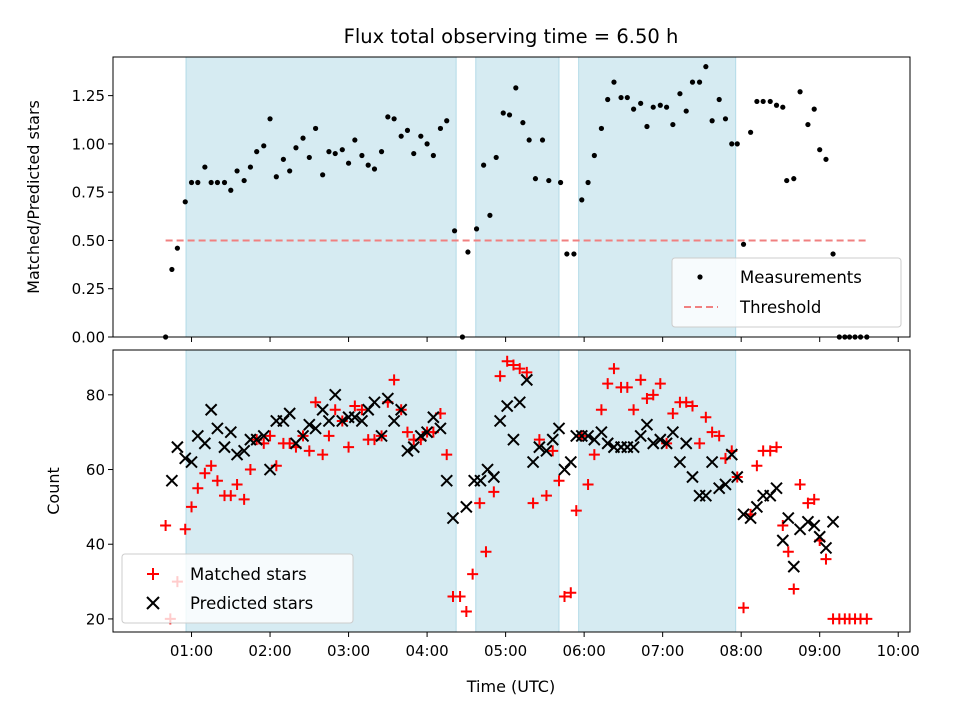 The image size is (960, 720). I want to click on legend-matched-label: Matched stars, so click(248, 574).